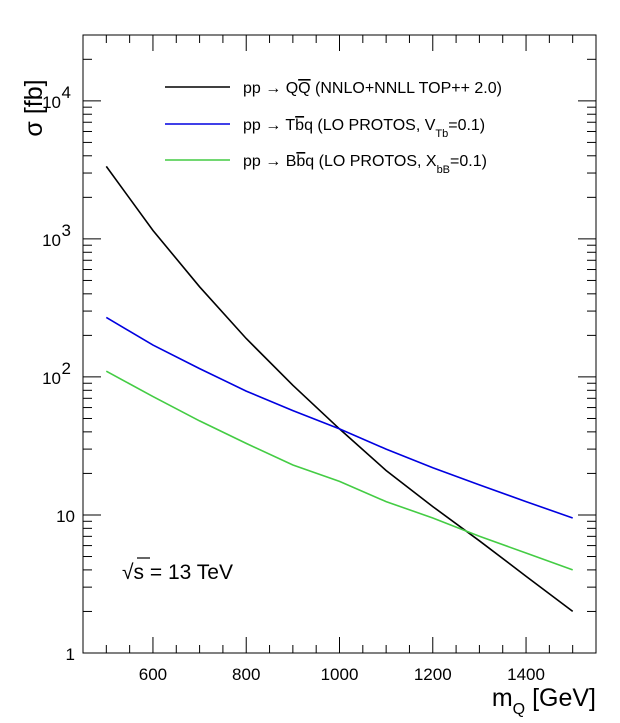 Image resolution: width=620 pixels, height=723 pixels. What do you see at coordinates (270, 88) in the screenshot?
I see `legend-text-part: pp → Q` at bounding box center [270, 88].